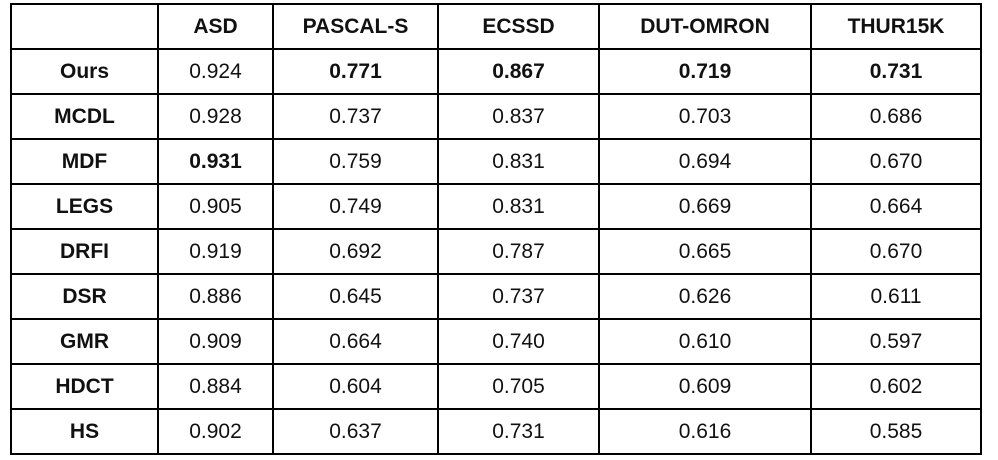 This screenshot has width=998, height=460. I want to click on cell-value: 0.609, so click(705, 386).